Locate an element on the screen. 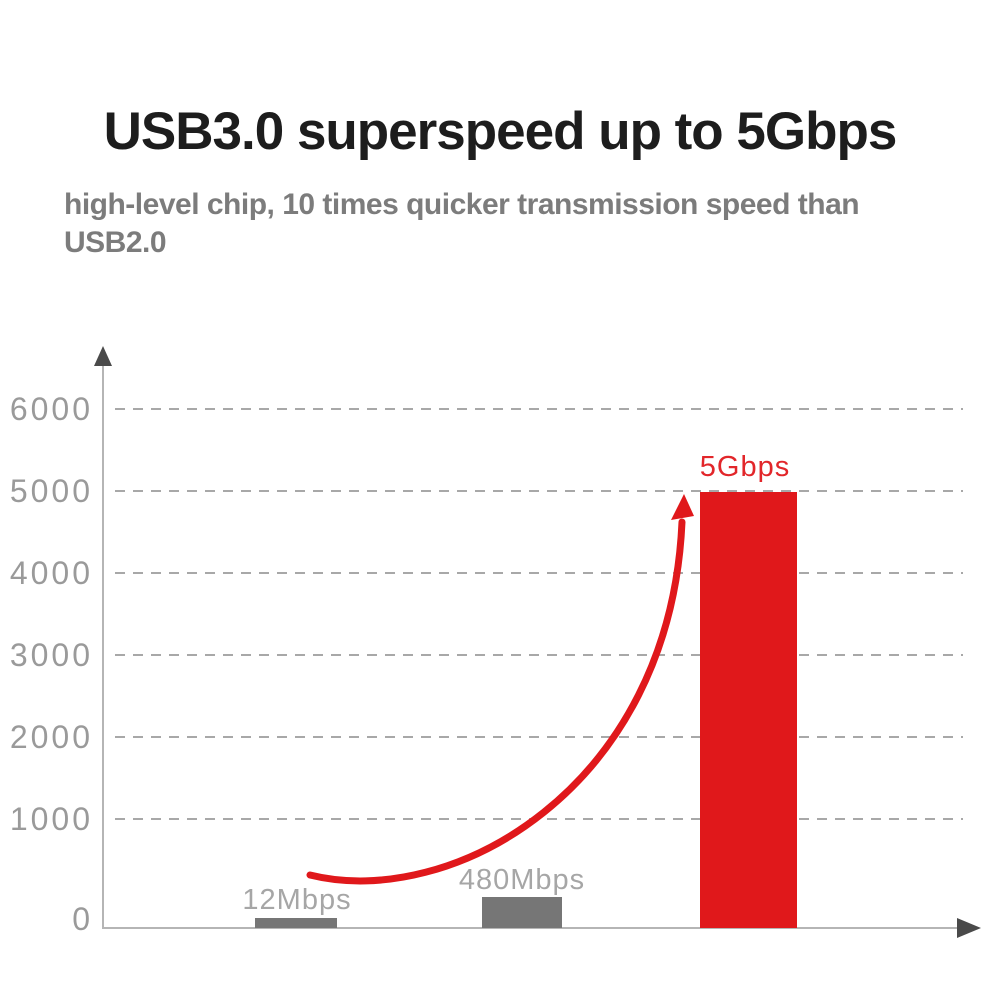 This screenshot has width=1000, height=1000. y-axis is located at coordinates (103, 637).